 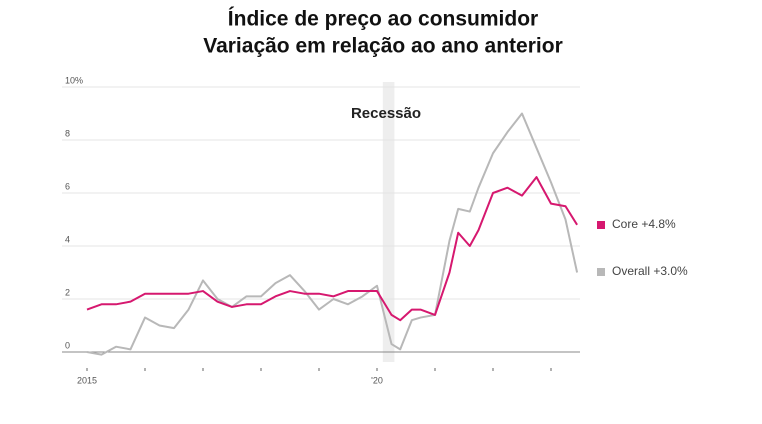 I want to click on recession-band, so click(x=388, y=222).